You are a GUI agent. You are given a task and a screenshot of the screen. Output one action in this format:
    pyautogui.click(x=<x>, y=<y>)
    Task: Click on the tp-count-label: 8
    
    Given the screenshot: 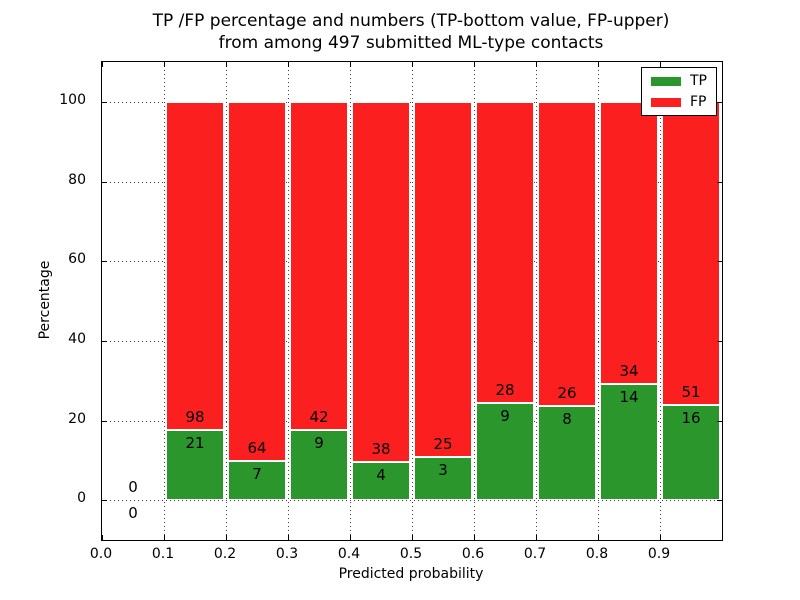 What is the action you would take?
    pyautogui.click(x=567, y=419)
    